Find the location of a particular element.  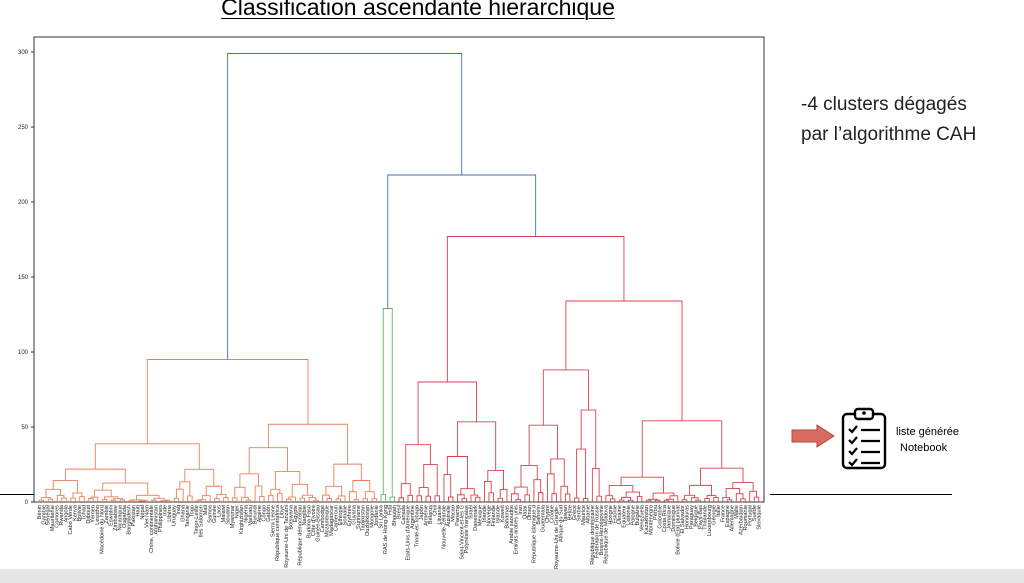

leaf-label: Etats-Unis d'Amérique is located at coordinates (408, 532).